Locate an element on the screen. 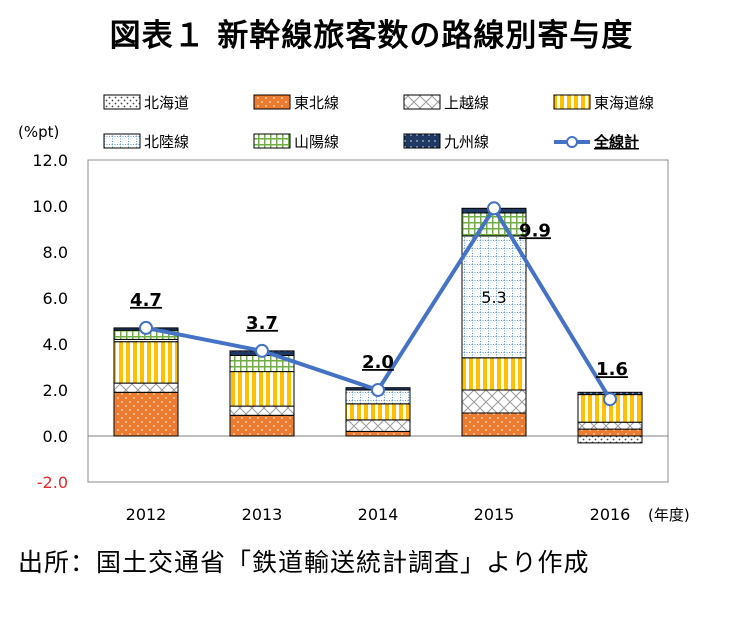 The image size is (743, 618). x-axis: 2012 2013 2014 2015 2016 is located at coordinates (378, 514).